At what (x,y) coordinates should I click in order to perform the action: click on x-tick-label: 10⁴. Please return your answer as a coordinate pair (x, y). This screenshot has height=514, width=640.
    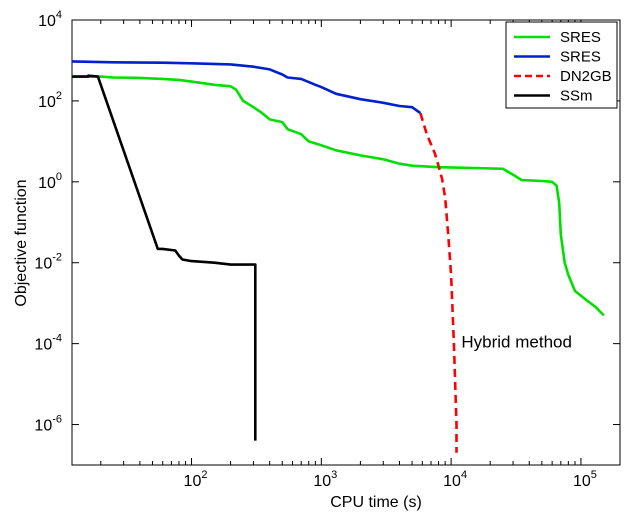
    Looking at the image, I should click on (455, 479).